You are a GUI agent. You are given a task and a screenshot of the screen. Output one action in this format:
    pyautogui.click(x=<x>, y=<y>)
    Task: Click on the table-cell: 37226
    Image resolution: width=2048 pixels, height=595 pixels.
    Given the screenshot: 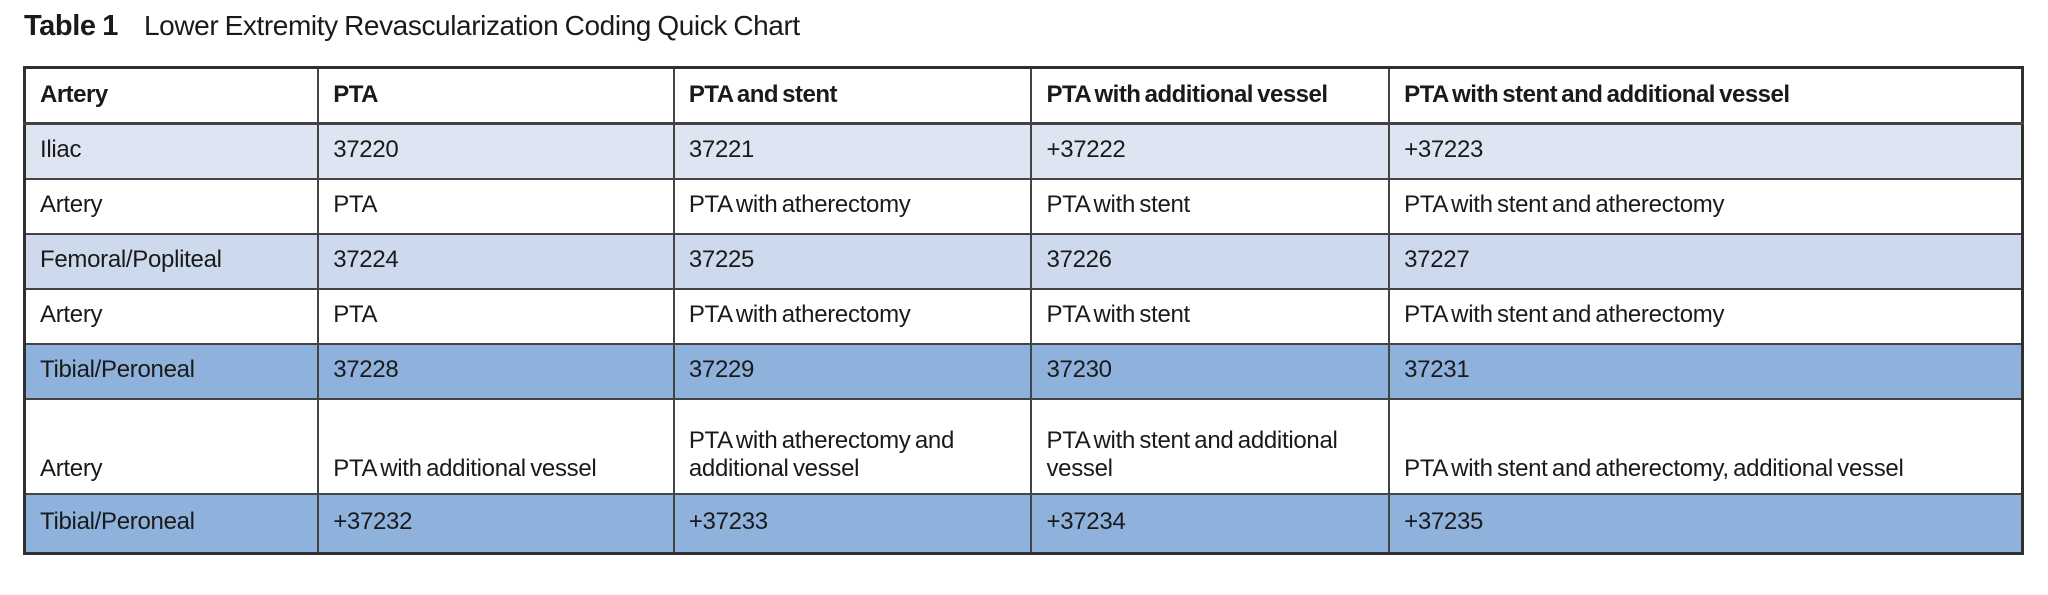 What is the action you would take?
    pyautogui.click(x=1210, y=261)
    